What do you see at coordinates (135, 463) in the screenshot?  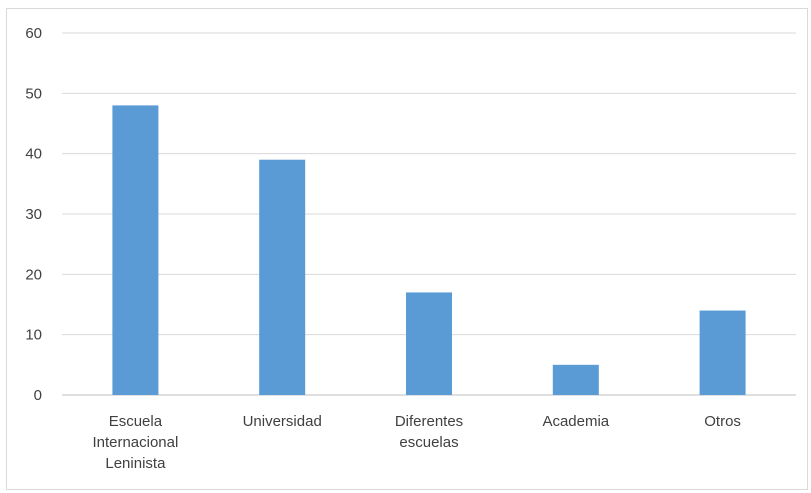 I see `x-tick-label-line: Leninista` at bounding box center [135, 463].